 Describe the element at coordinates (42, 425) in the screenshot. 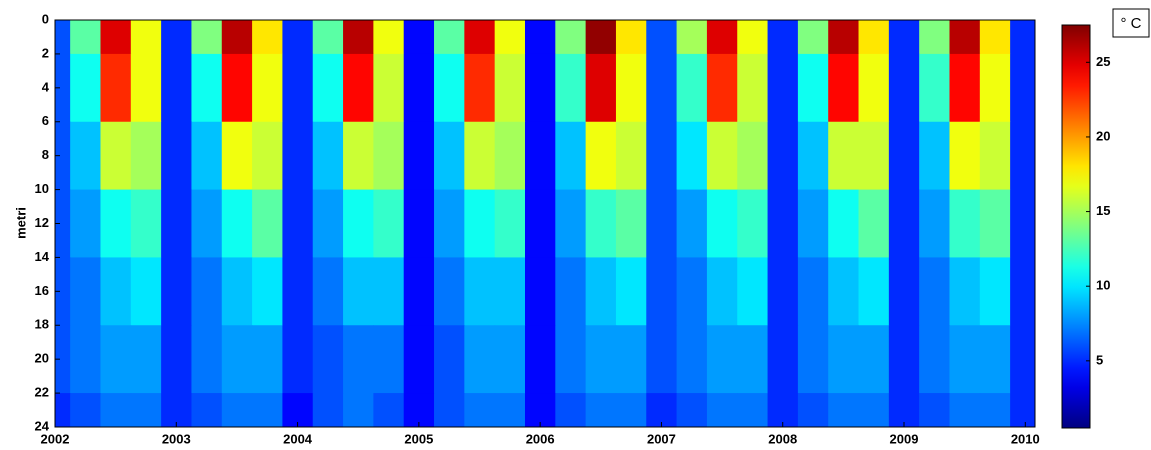

I see `y-tick-label: 24` at that location.